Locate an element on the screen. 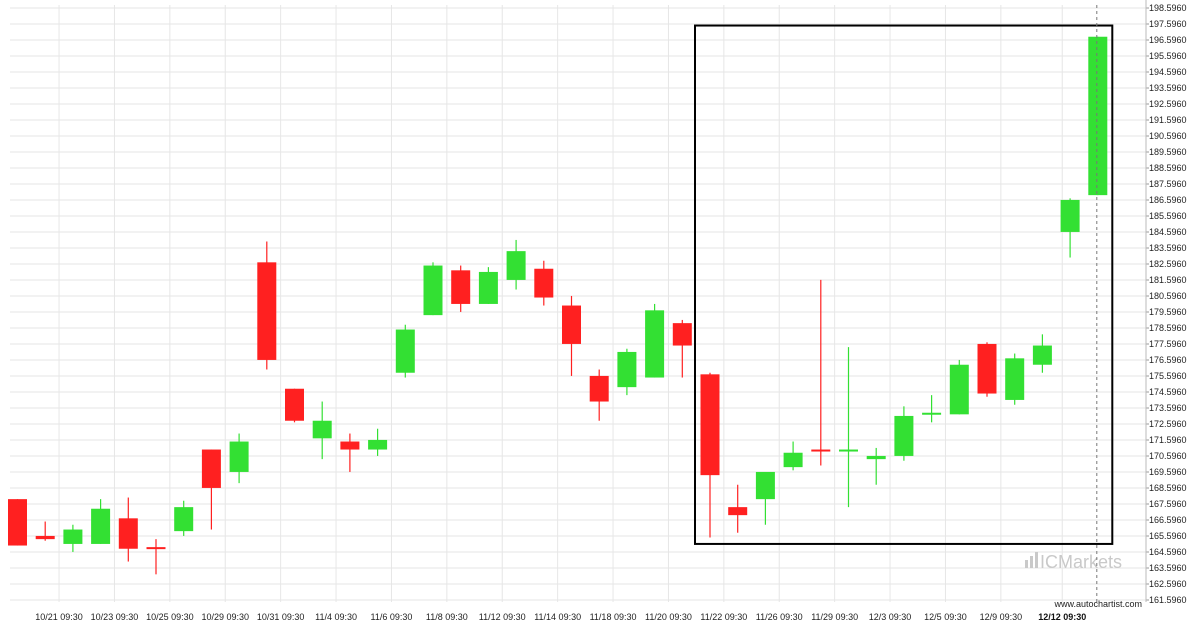 This screenshot has height=635, width=1200. y-tick-label: 188.5960 is located at coordinates (1168, 168).